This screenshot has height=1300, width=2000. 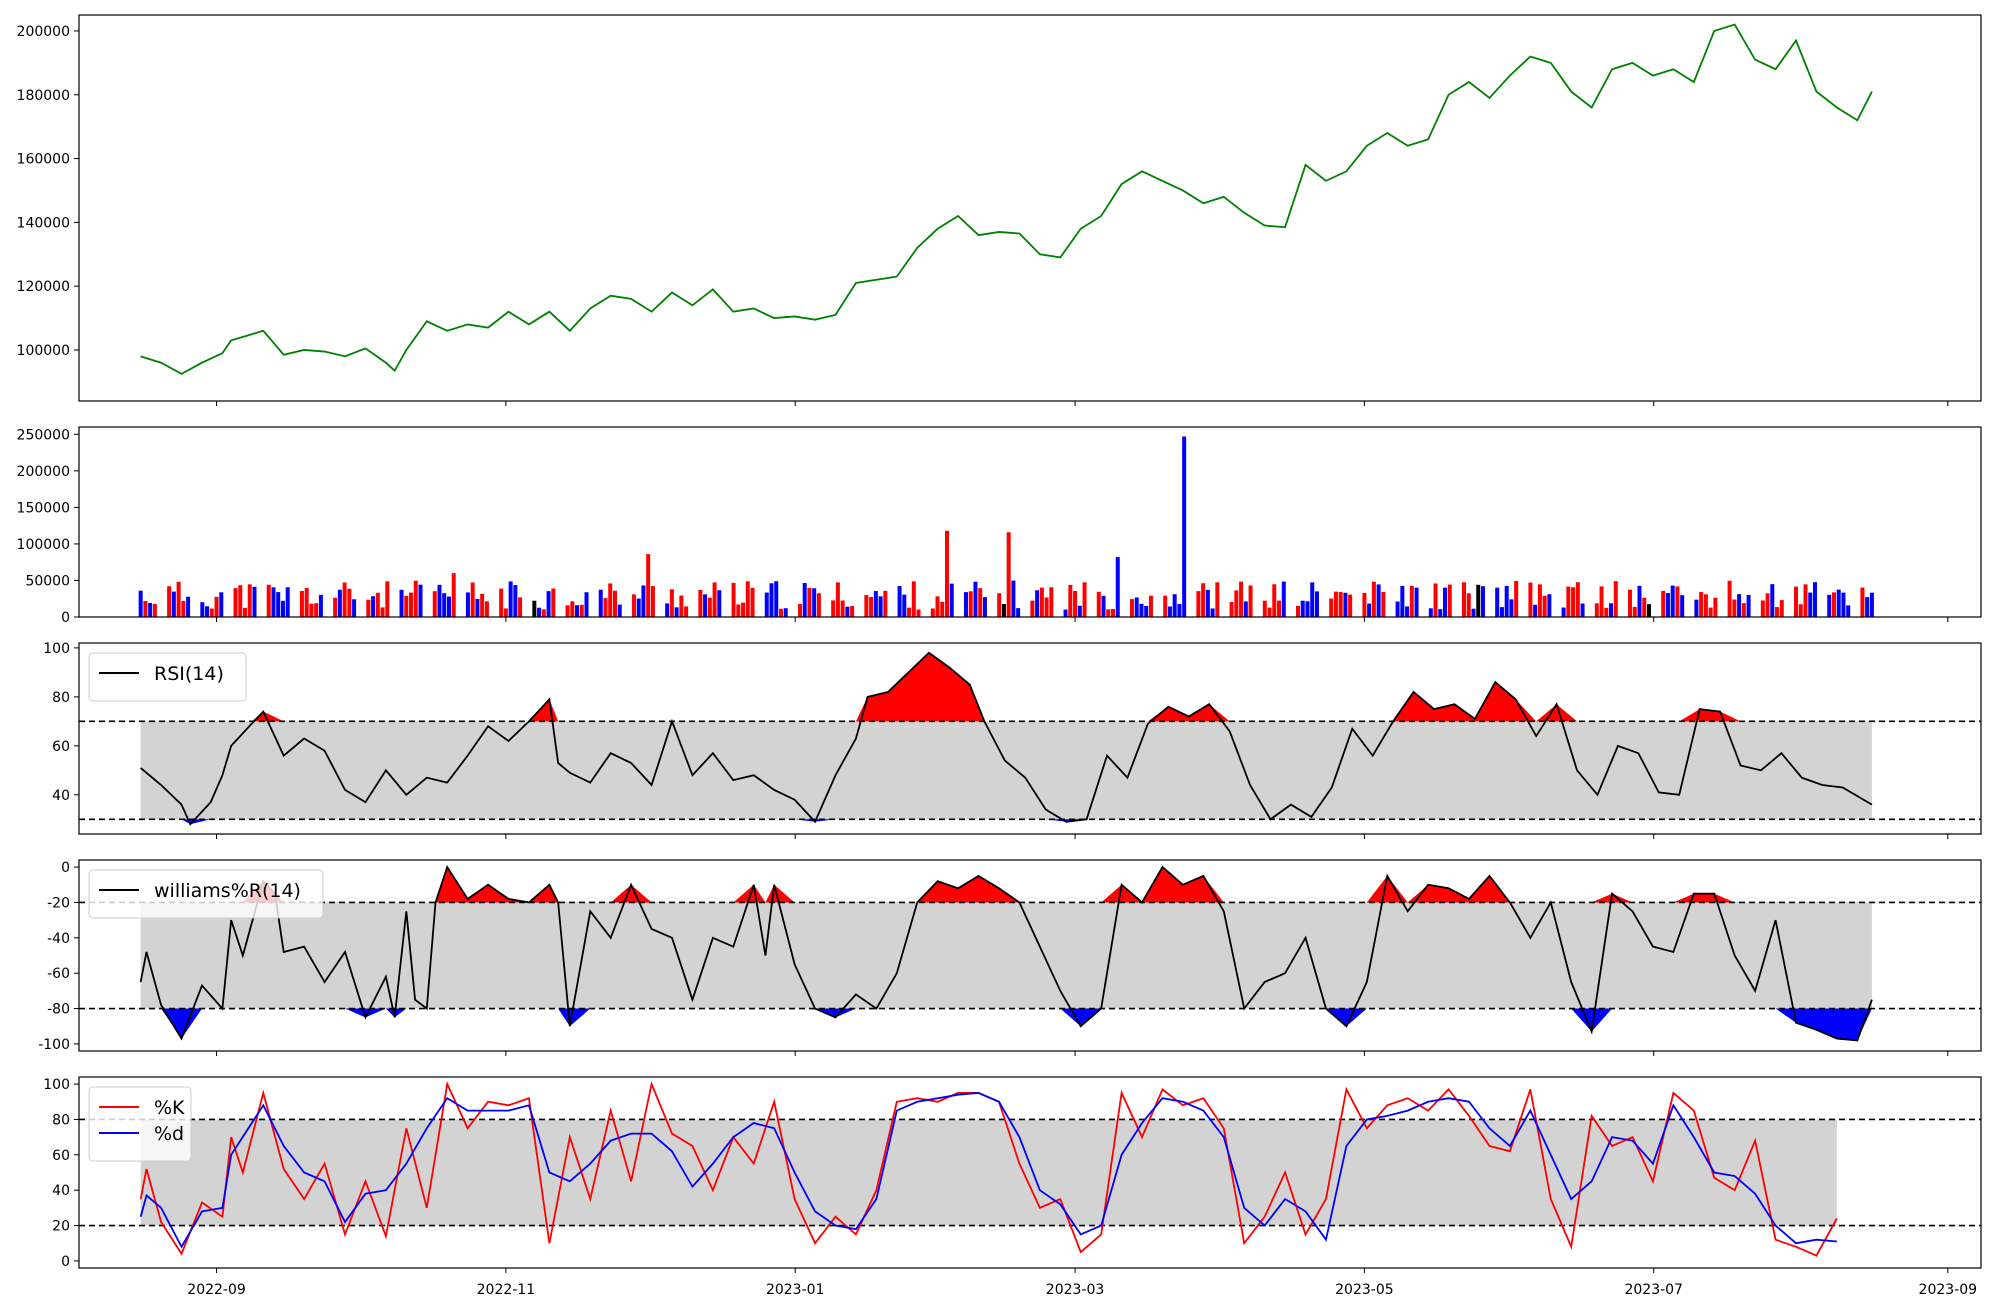 What do you see at coordinates (1006, 953) in the screenshot?
I see `williams-line` at bounding box center [1006, 953].